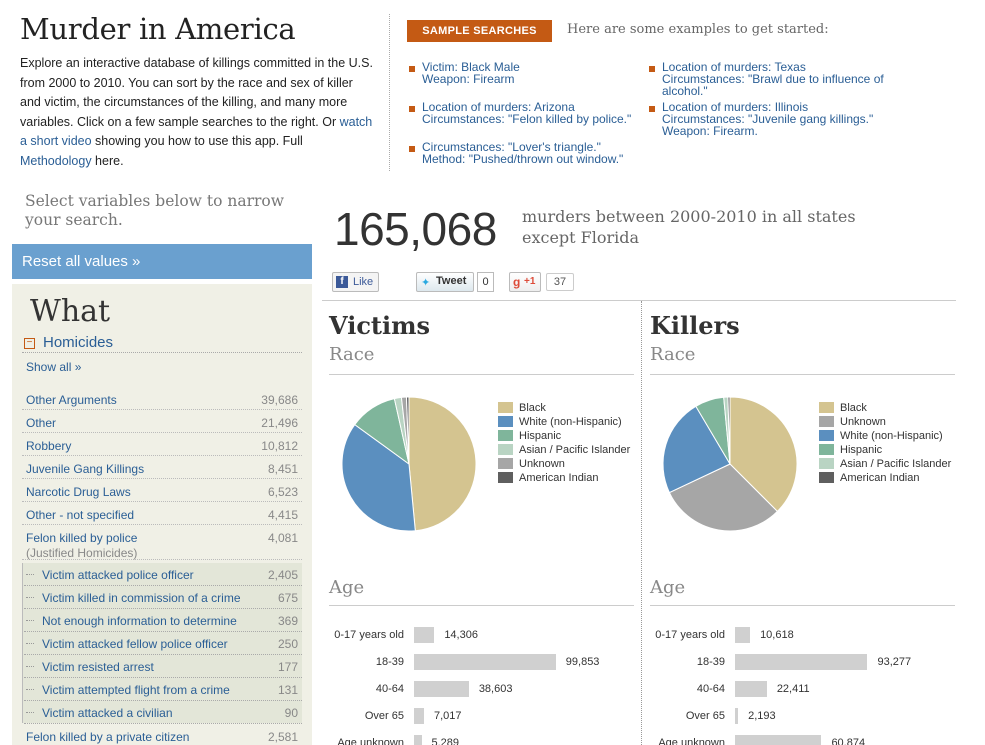 The width and height of the screenshot is (985, 745). What do you see at coordinates (54, 367) in the screenshot?
I see `show-all-link: Show all »` at bounding box center [54, 367].